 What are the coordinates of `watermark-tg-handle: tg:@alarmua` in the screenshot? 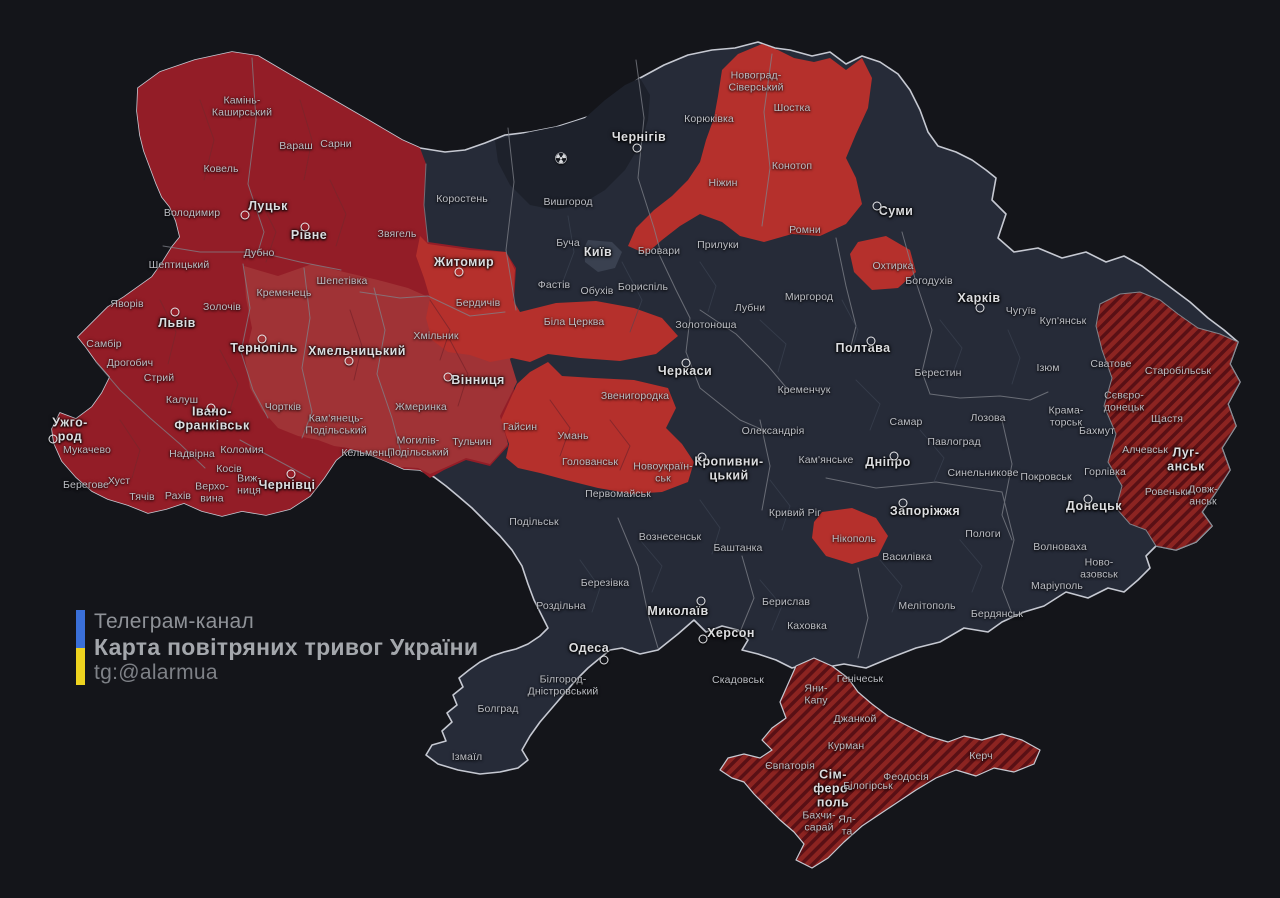 It's located at (156, 672).